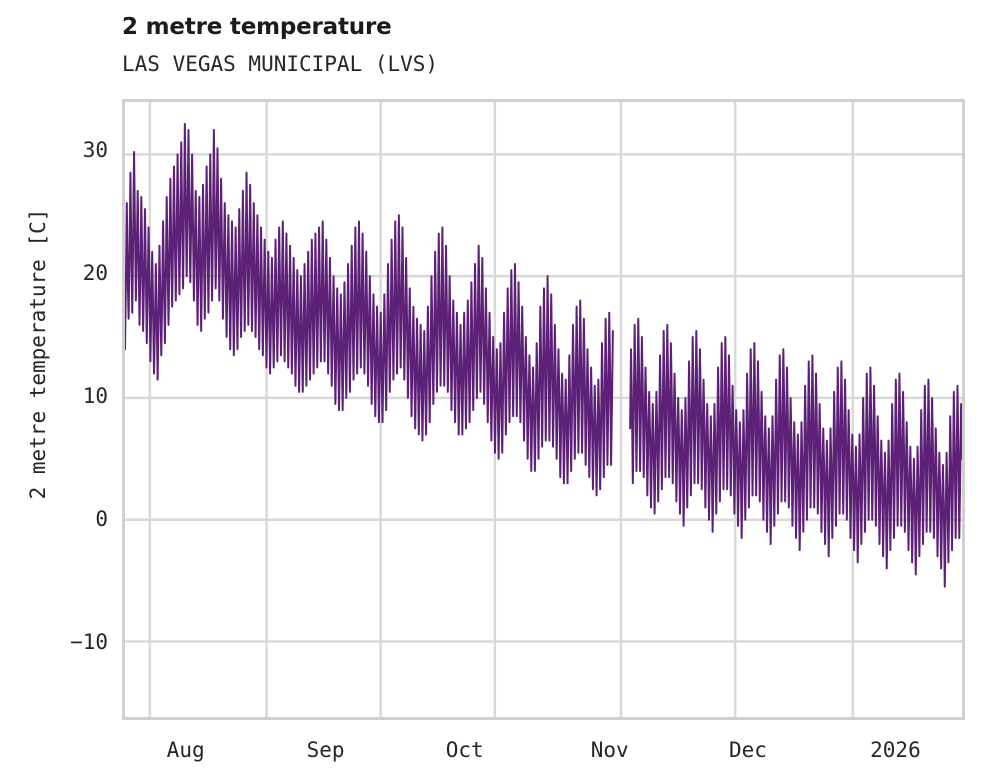 This screenshot has height=782, width=981. Describe the element at coordinates (609, 750) in the screenshot. I see `x-tick-label: Nov` at that location.